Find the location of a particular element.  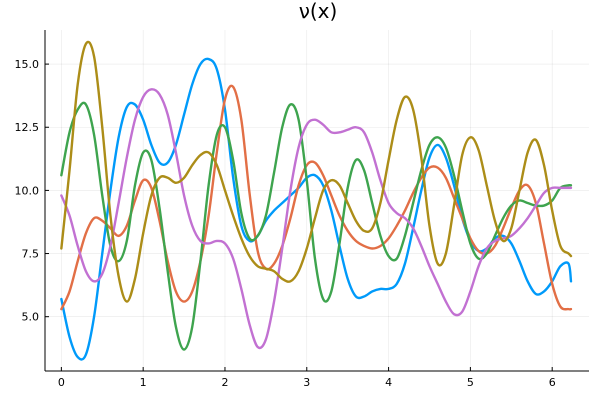

y-tick-label-0: 5.0 is located at coordinates (31, 317).